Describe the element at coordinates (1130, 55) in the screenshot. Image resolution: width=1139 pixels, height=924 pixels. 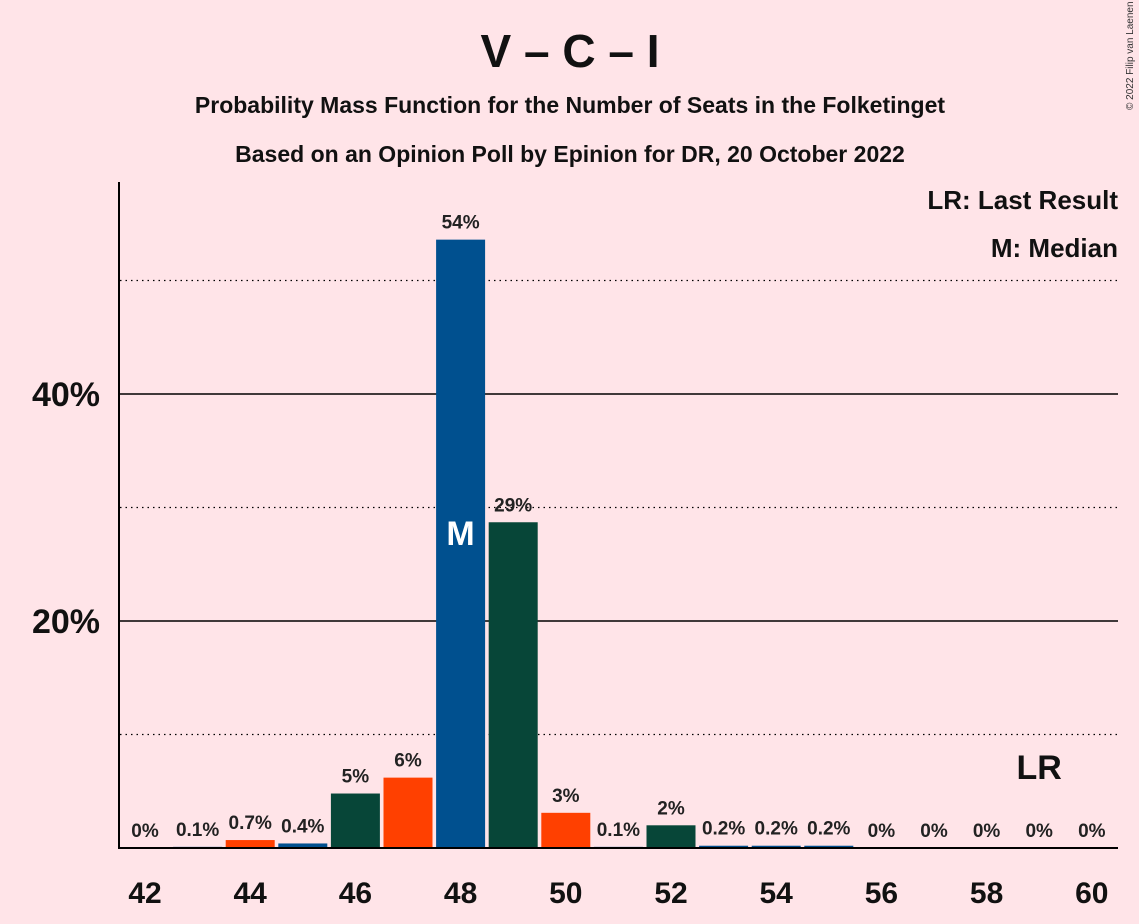
I see `copyright-notice: © 2022 Filip van Laenen` at that location.